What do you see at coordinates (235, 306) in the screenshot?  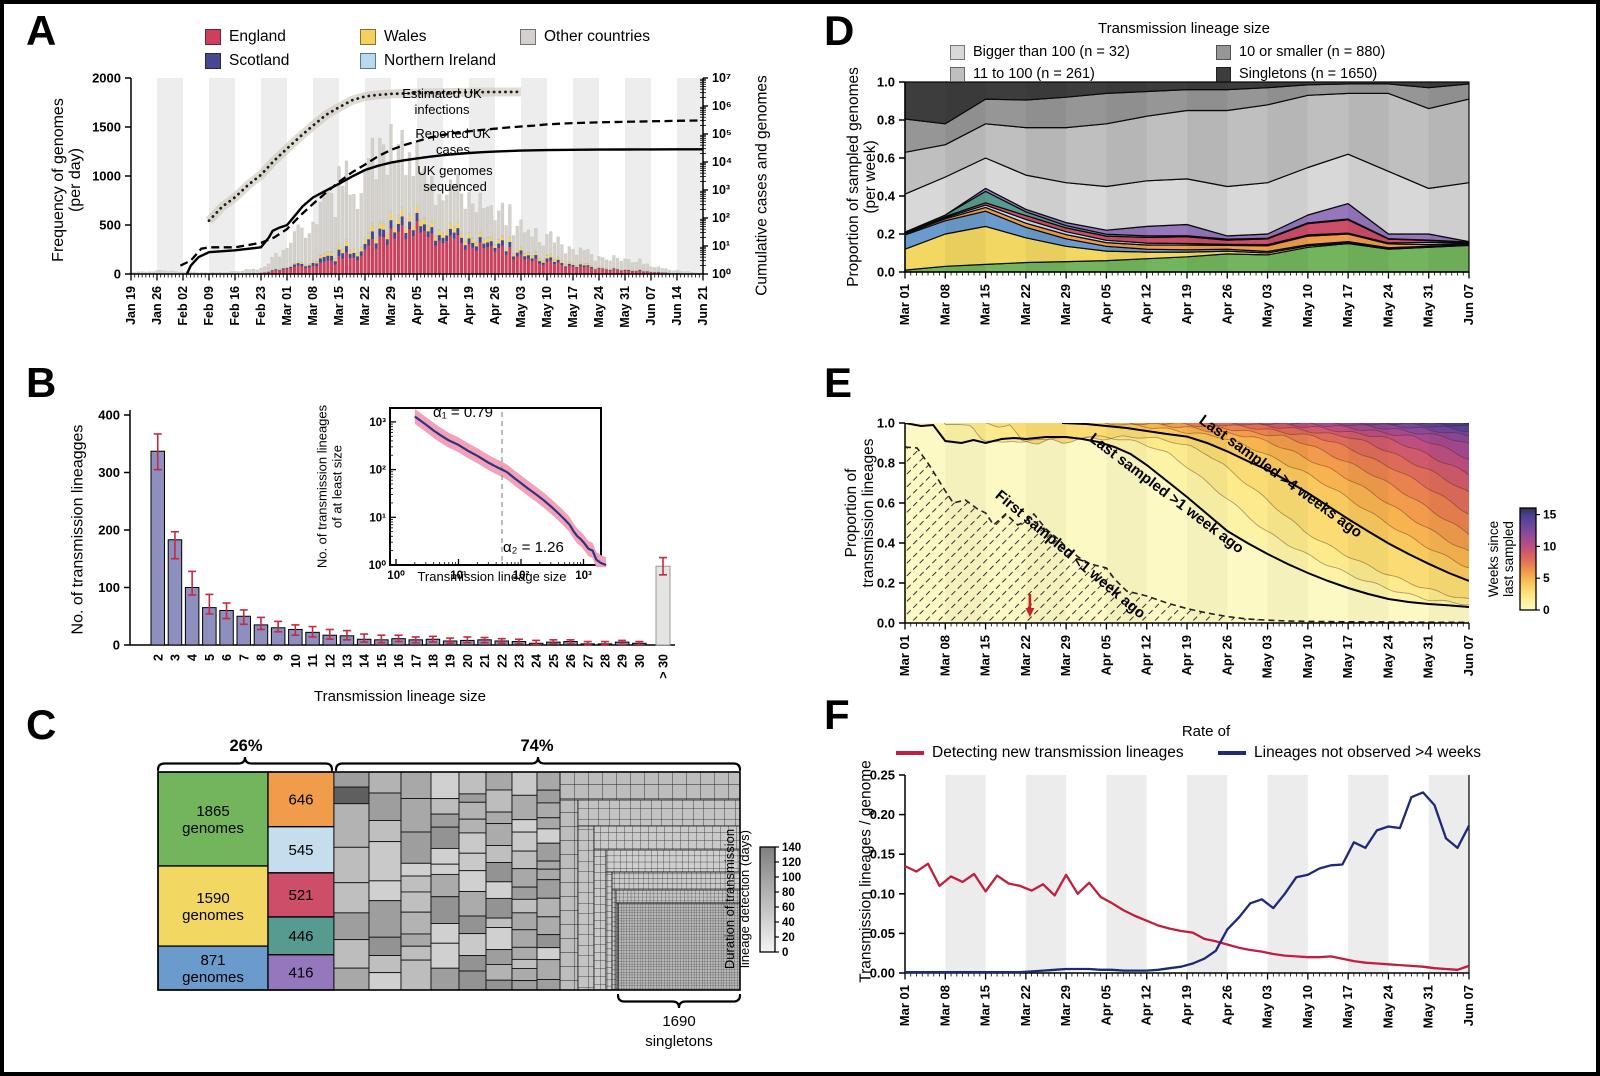 I see `svg-text: Feb 16` at bounding box center [235, 306].